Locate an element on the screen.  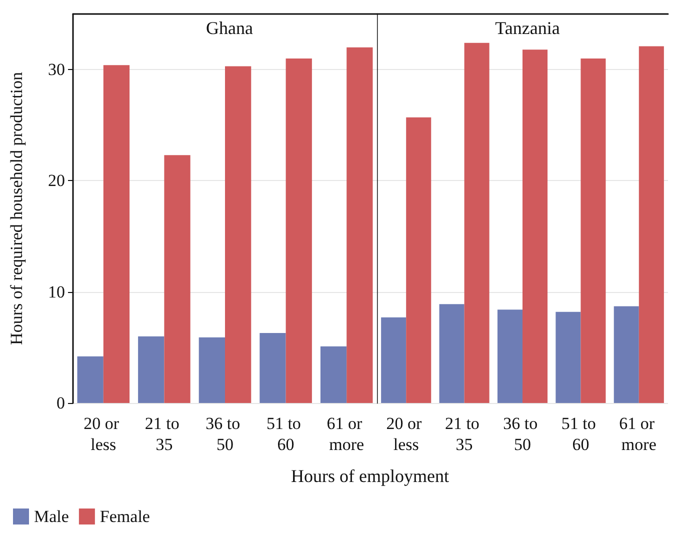
legend-label: Male is located at coordinates (51, 516).